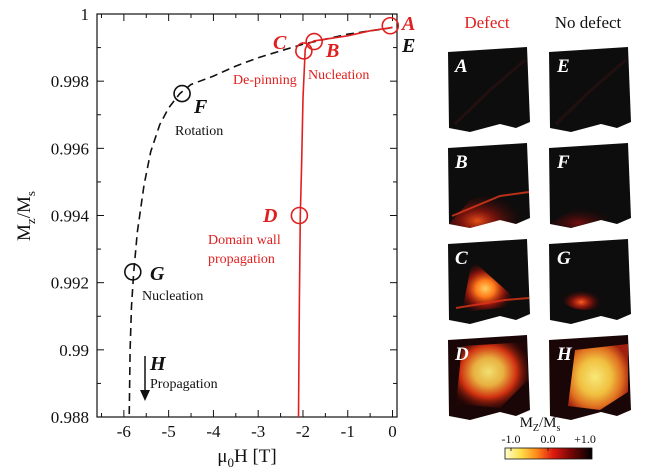 The image size is (649, 472). What do you see at coordinates (590, 377) in the screenshot?
I see `panel-H: H` at bounding box center [590, 377].